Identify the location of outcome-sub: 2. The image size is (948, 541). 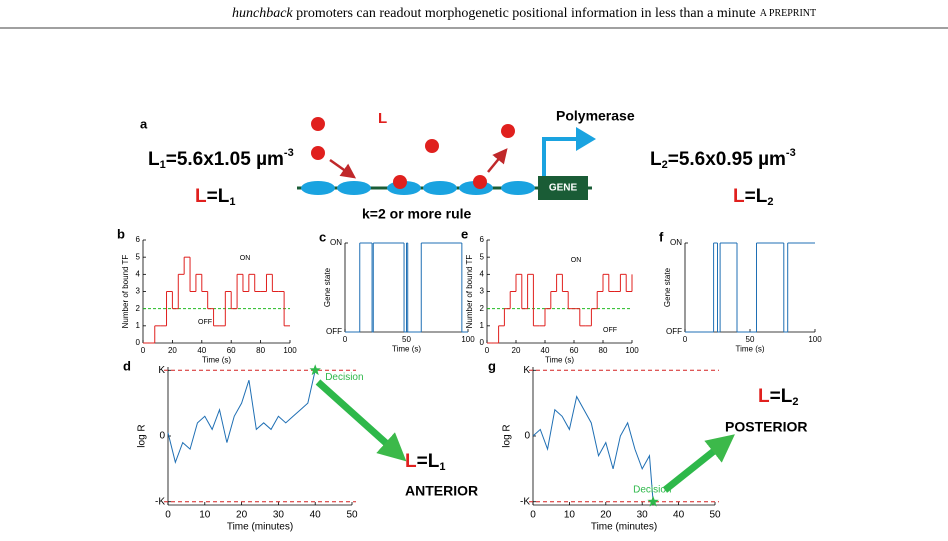
(795, 402).